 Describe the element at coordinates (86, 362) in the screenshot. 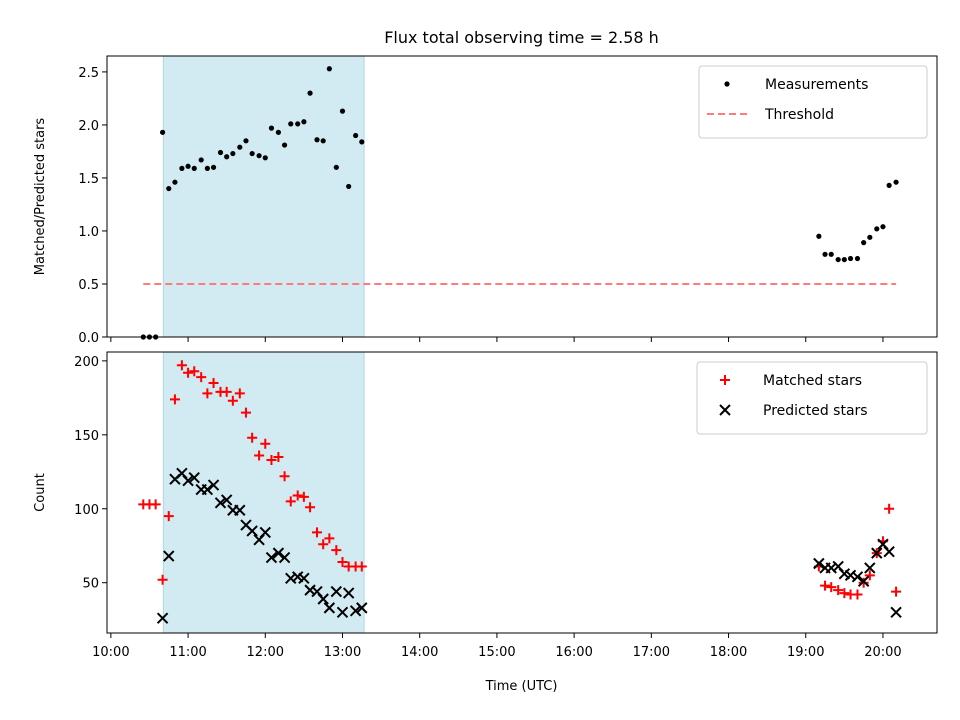

I see `y-tick-label: 200` at that location.